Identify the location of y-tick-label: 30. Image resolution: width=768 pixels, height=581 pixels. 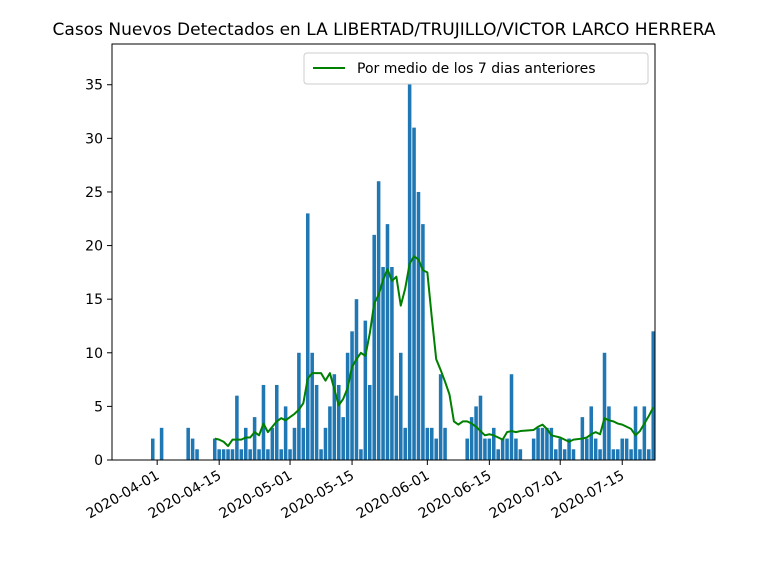
(94, 139).